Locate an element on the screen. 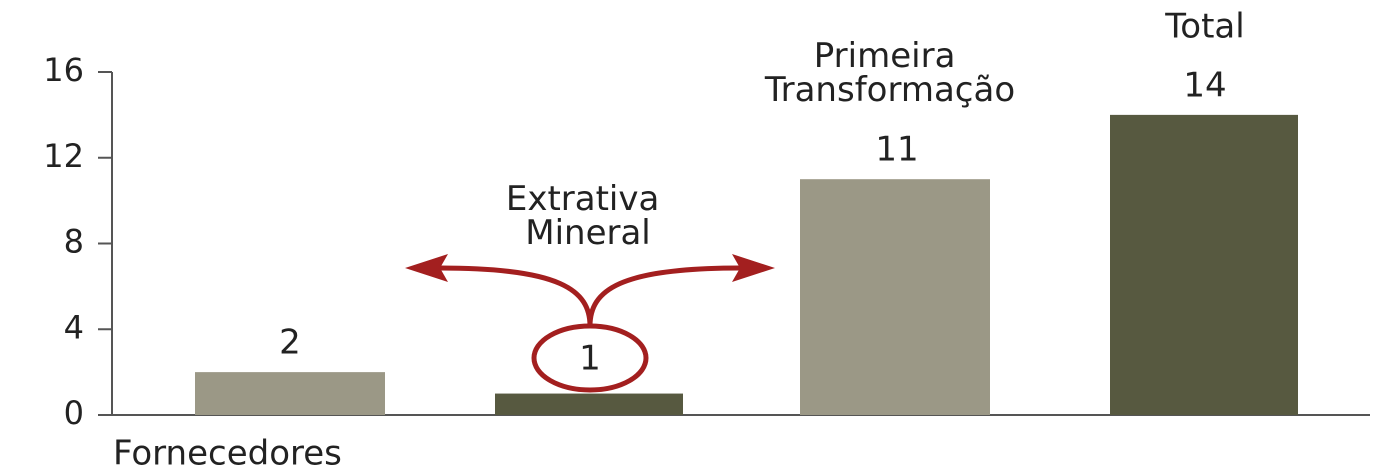 This screenshot has height=469, width=1379. arrow-right is located at coordinates (664, 296).